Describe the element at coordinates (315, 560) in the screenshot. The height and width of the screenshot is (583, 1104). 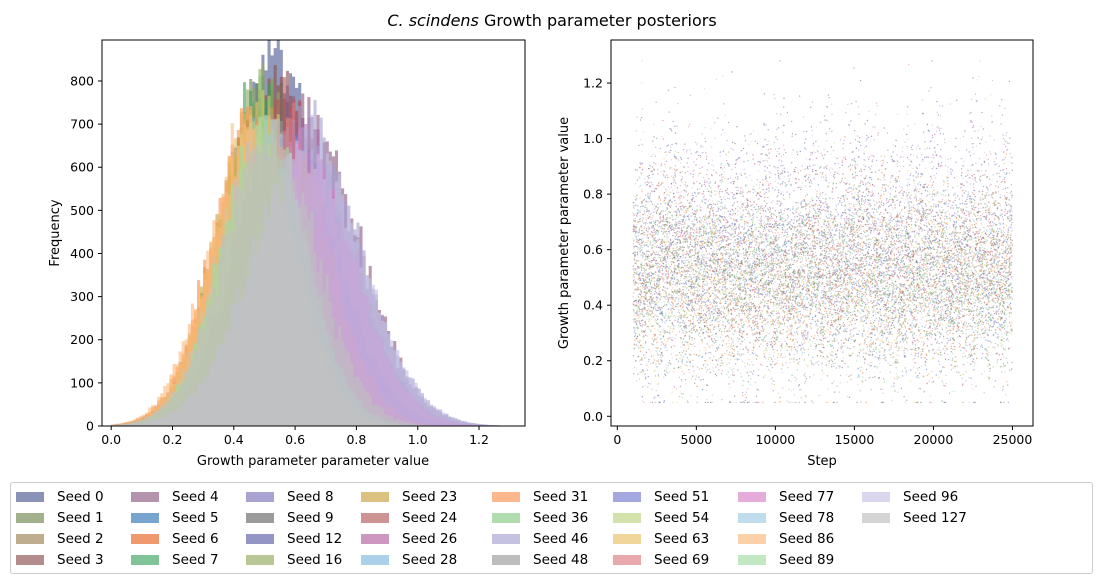
I see `legend-label: Seed 16` at that location.